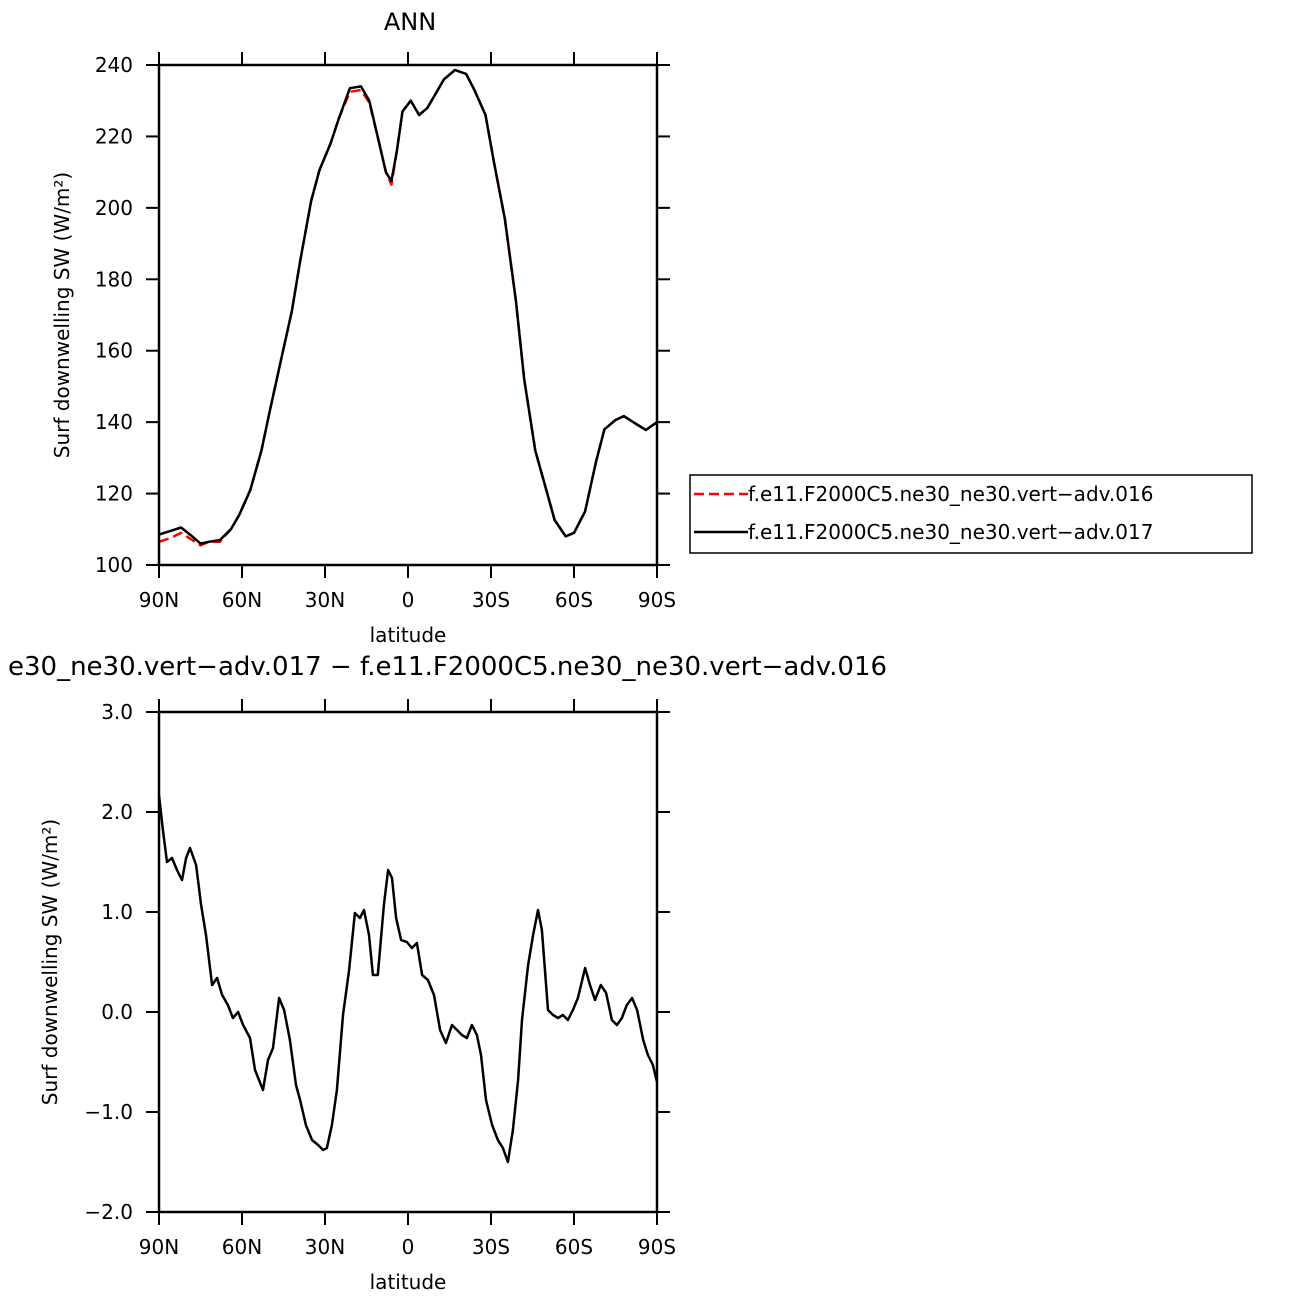 This screenshot has height=1303, width=1302. What do you see at coordinates (114, 494) in the screenshot?
I see `y-tick-label: 120` at bounding box center [114, 494].